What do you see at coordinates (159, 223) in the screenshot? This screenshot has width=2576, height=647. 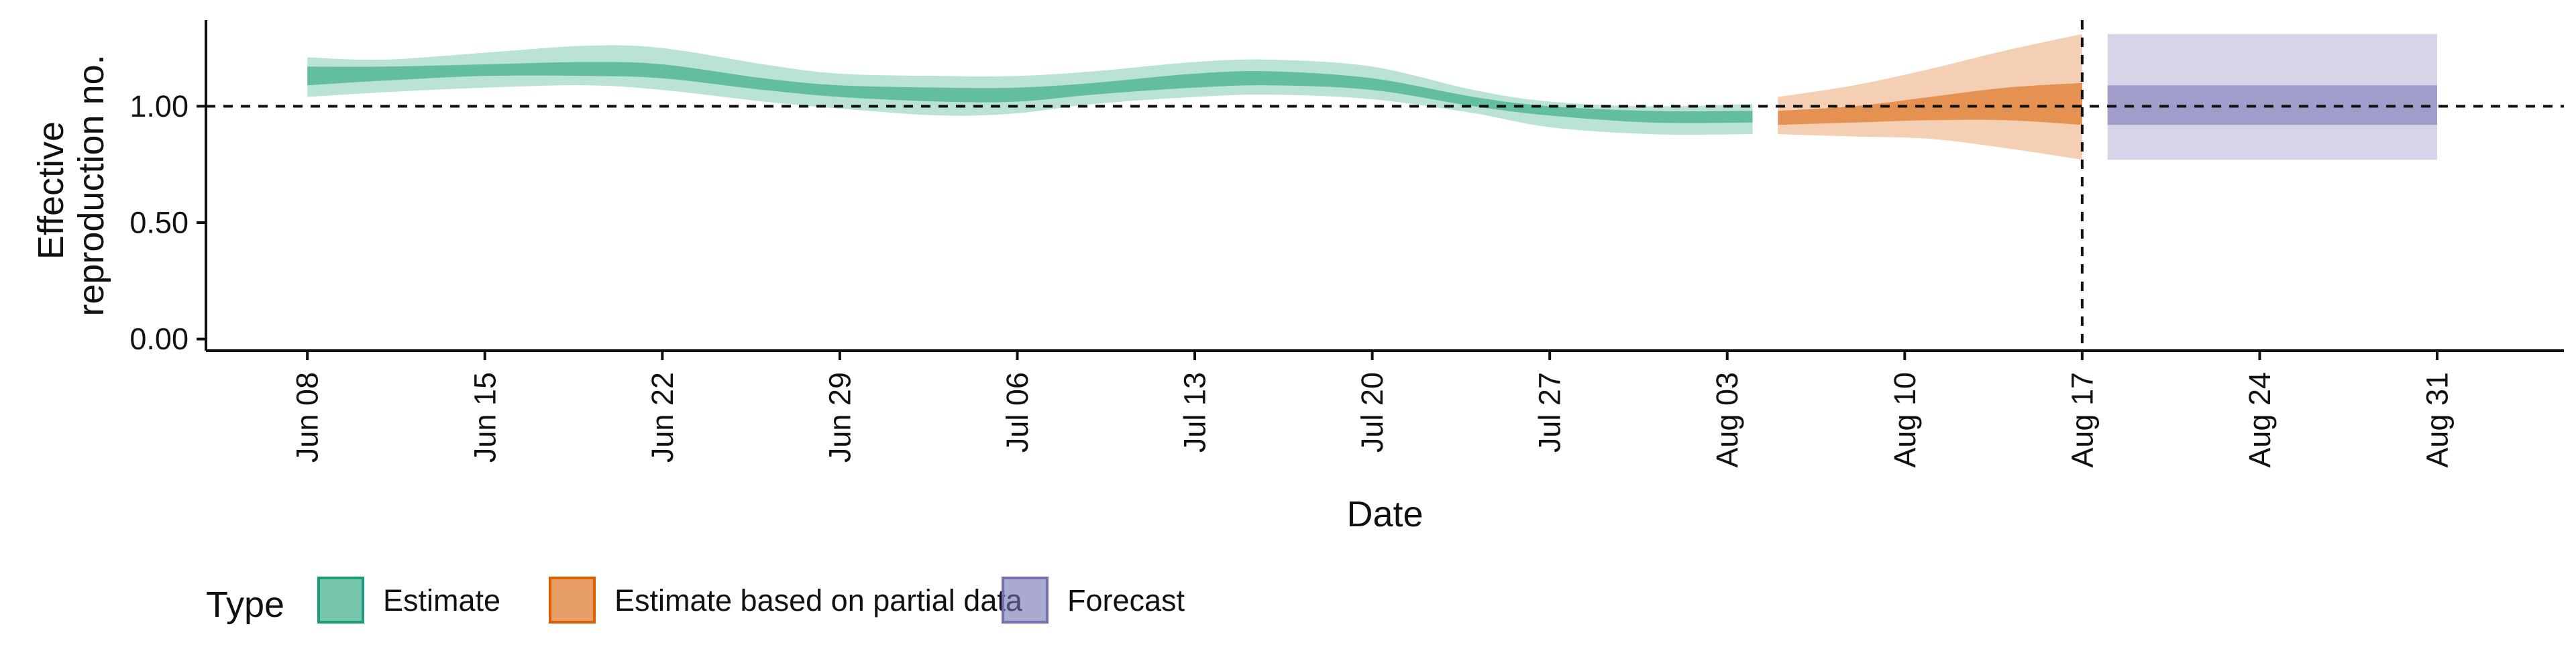 I see `y-tick-label: 0.50` at bounding box center [159, 223].